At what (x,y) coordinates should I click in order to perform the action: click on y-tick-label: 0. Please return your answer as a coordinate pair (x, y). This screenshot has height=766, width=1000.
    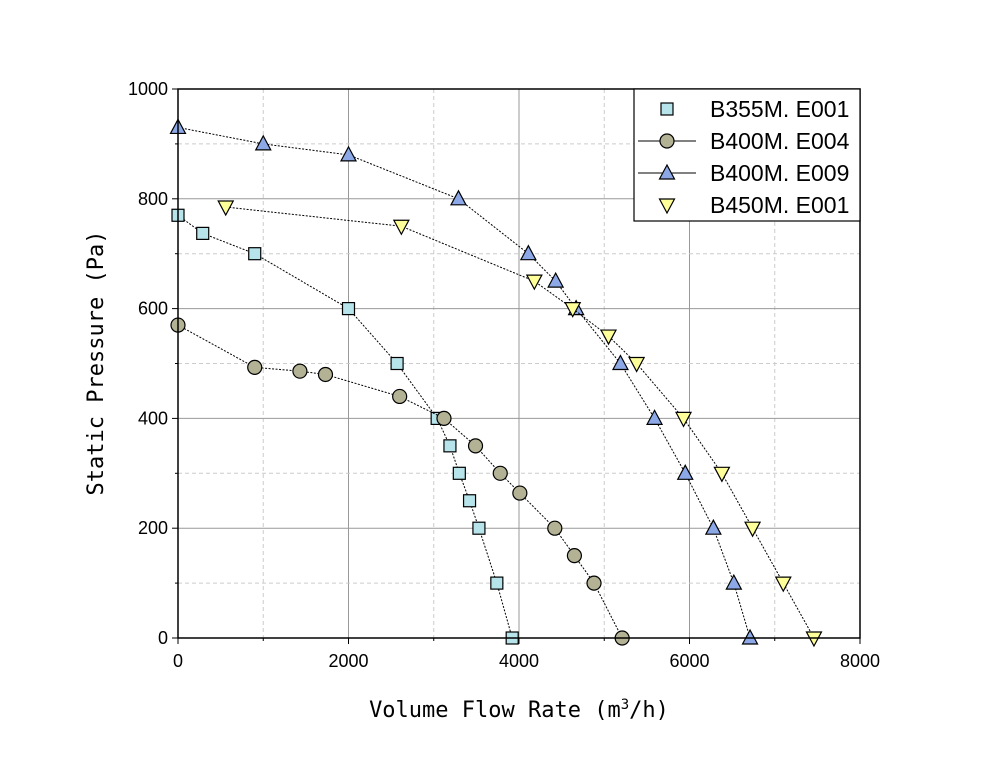
    Looking at the image, I should click on (163, 638).